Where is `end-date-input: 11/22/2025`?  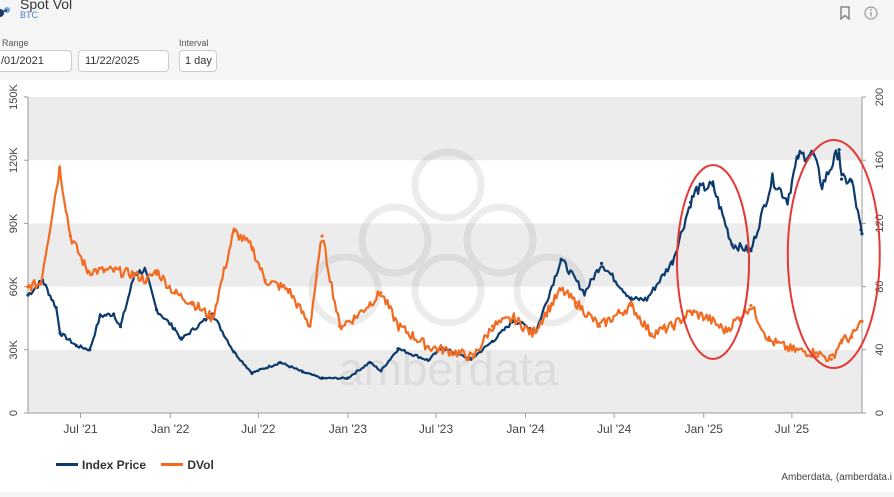 end-date-input: 11/22/2025 is located at coordinates (123, 61).